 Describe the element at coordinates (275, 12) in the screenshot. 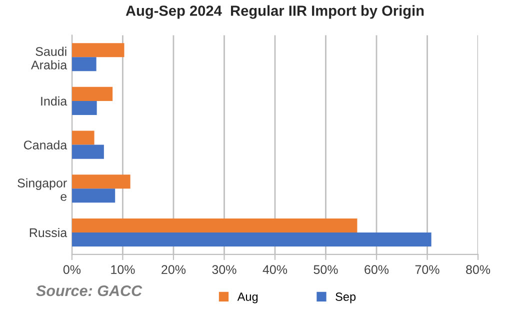

I see `chart-title: Aug-Sep 2024 Regular IIR Import by Origin` at that location.